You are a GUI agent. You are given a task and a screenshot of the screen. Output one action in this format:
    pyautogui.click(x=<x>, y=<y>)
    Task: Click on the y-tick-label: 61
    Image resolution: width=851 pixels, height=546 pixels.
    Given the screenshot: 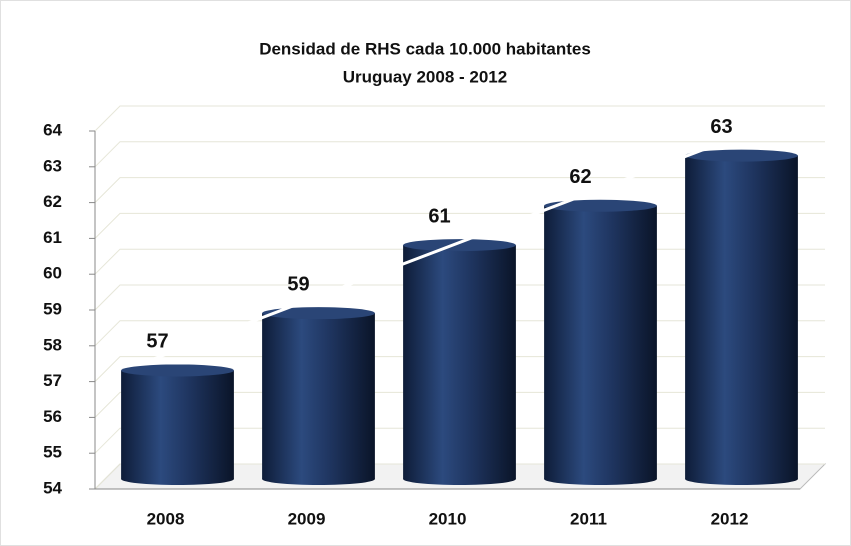 What is the action you would take?
    pyautogui.click(x=52, y=237)
    